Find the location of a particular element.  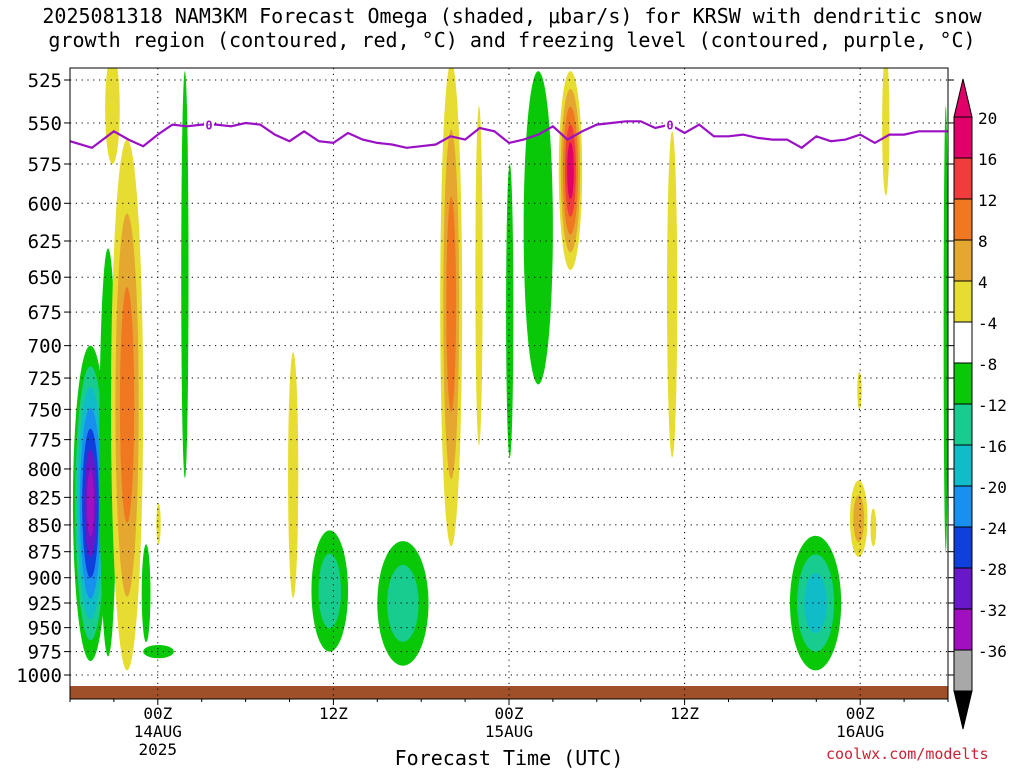

freezing-label-bg is located at coordinates (209, 124).